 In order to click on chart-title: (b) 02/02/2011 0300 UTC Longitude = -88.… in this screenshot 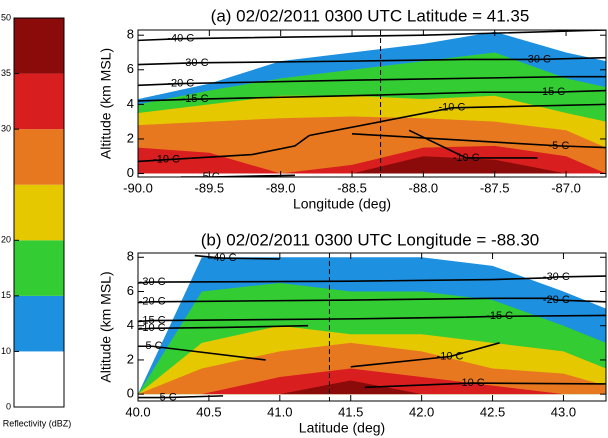, I will do `click(370, 239)`.